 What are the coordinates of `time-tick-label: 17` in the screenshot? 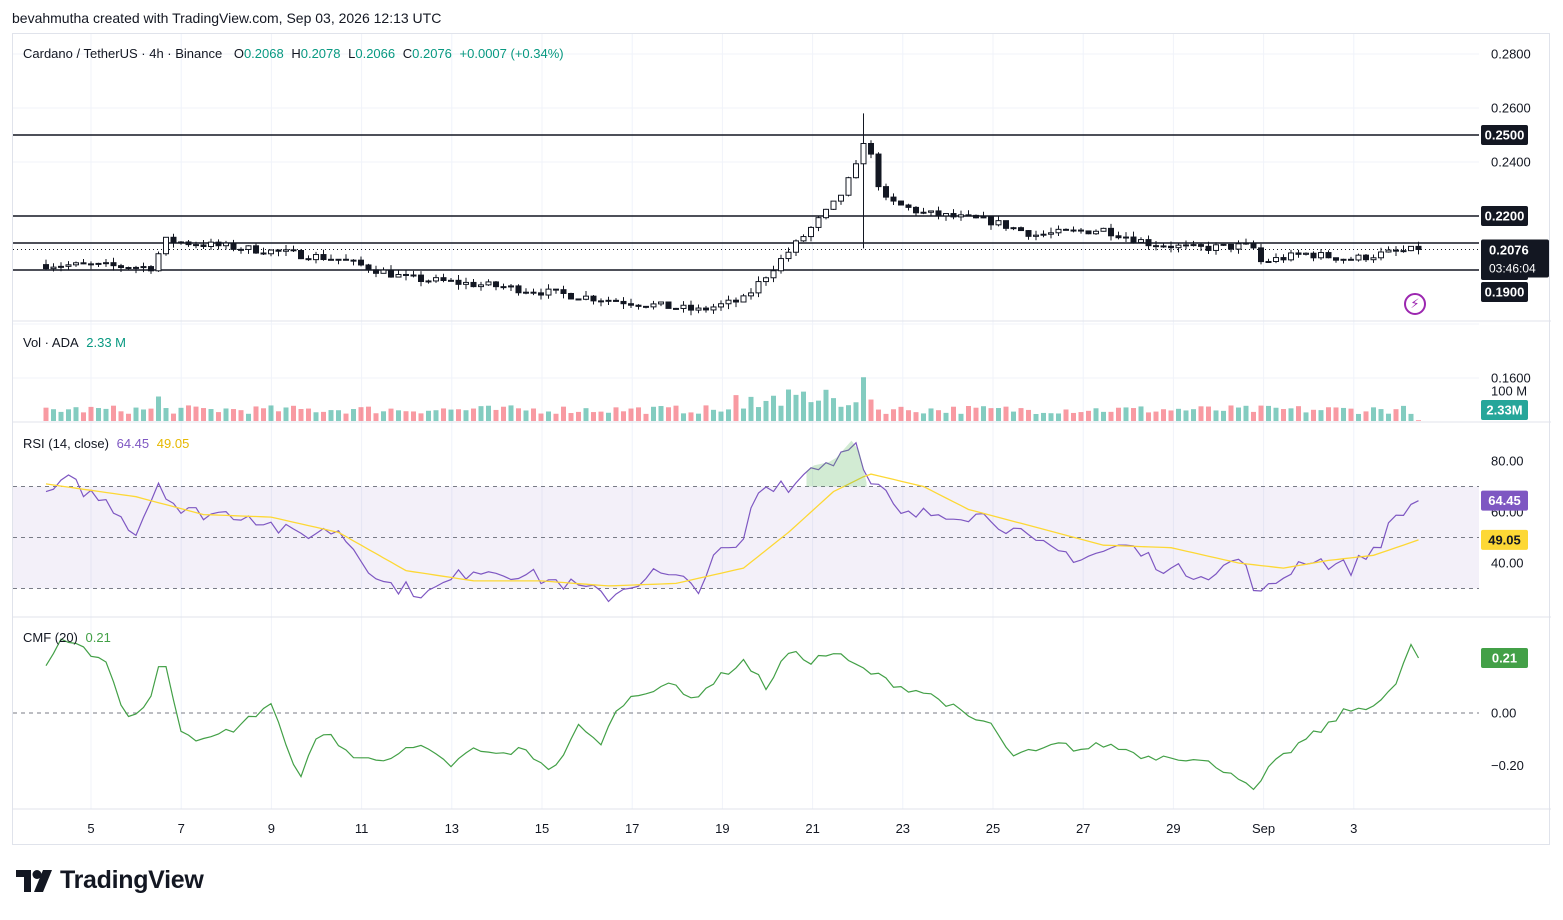 It's located at (632, 828).